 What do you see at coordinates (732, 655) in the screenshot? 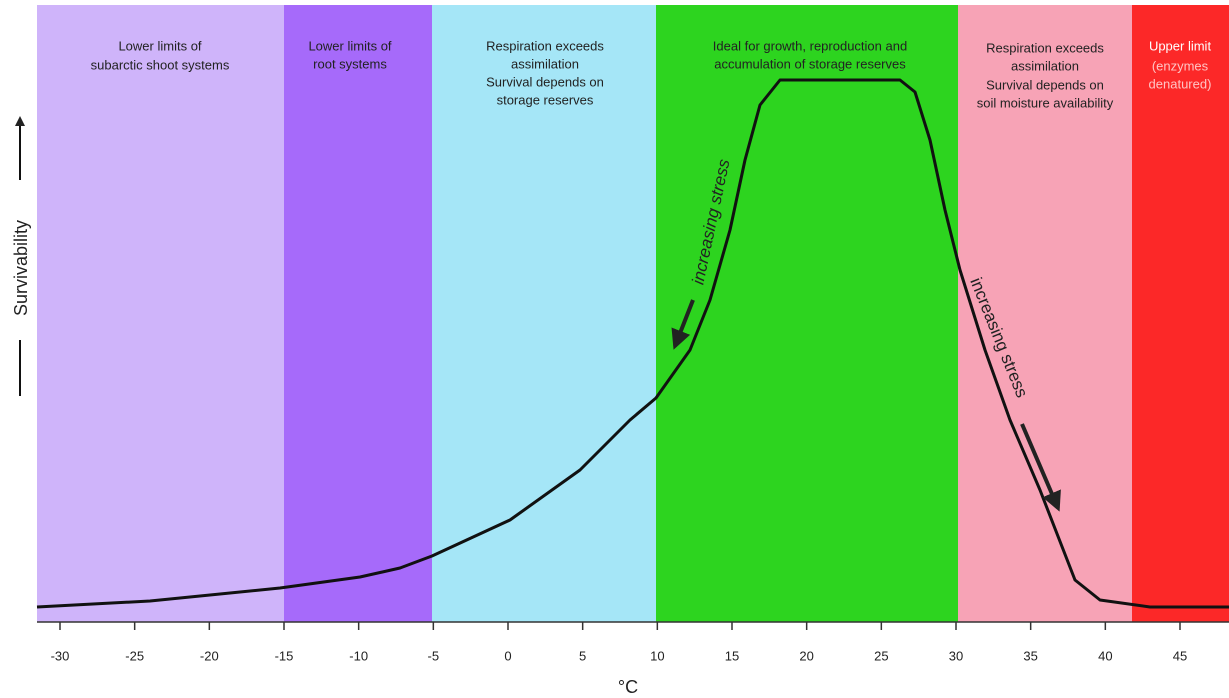
I see `x-tick-label: 15` at bounding box center [732, 655].